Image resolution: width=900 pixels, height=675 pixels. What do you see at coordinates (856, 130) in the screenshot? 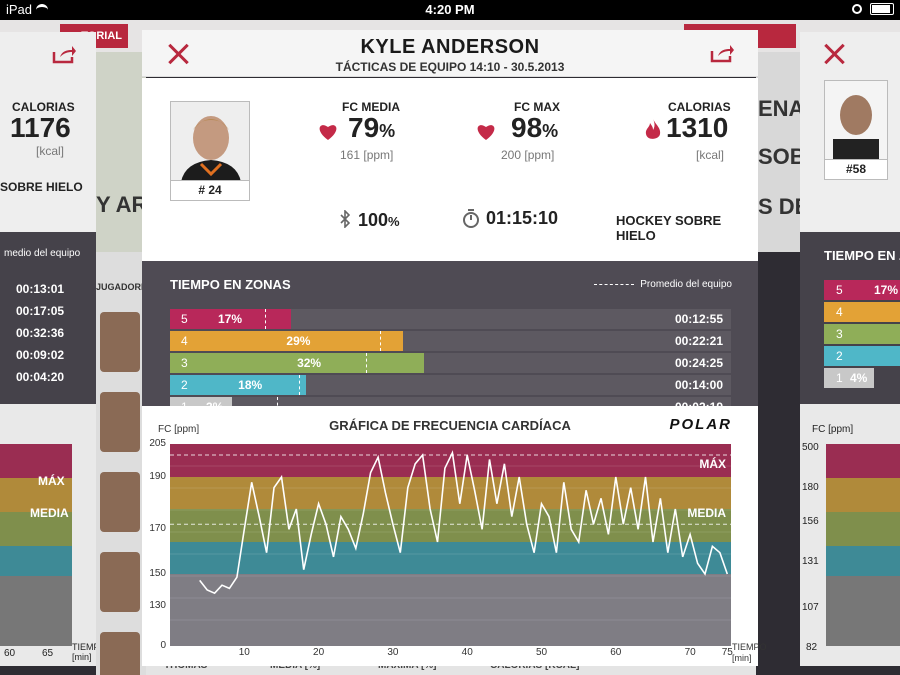
I see `right-player-photo: #58` at bounding box center [856, 130].